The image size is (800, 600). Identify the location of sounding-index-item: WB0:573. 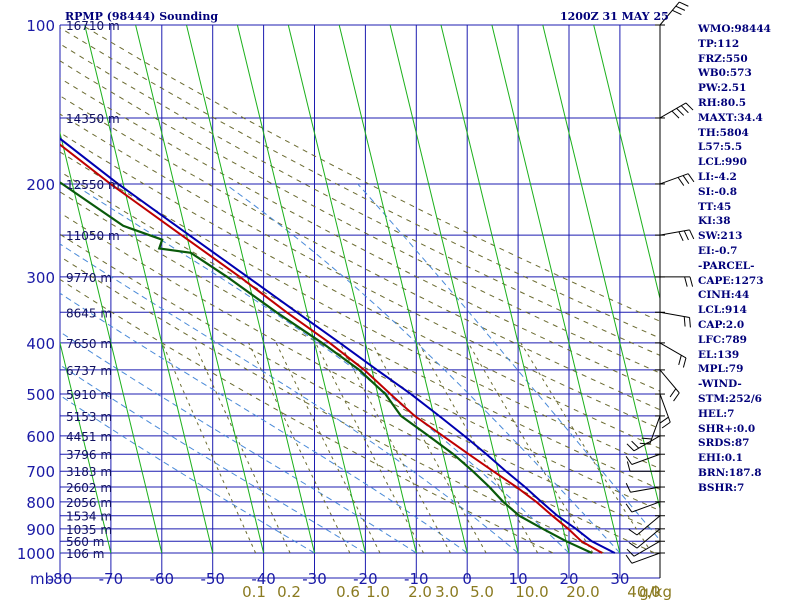
(725, 73).